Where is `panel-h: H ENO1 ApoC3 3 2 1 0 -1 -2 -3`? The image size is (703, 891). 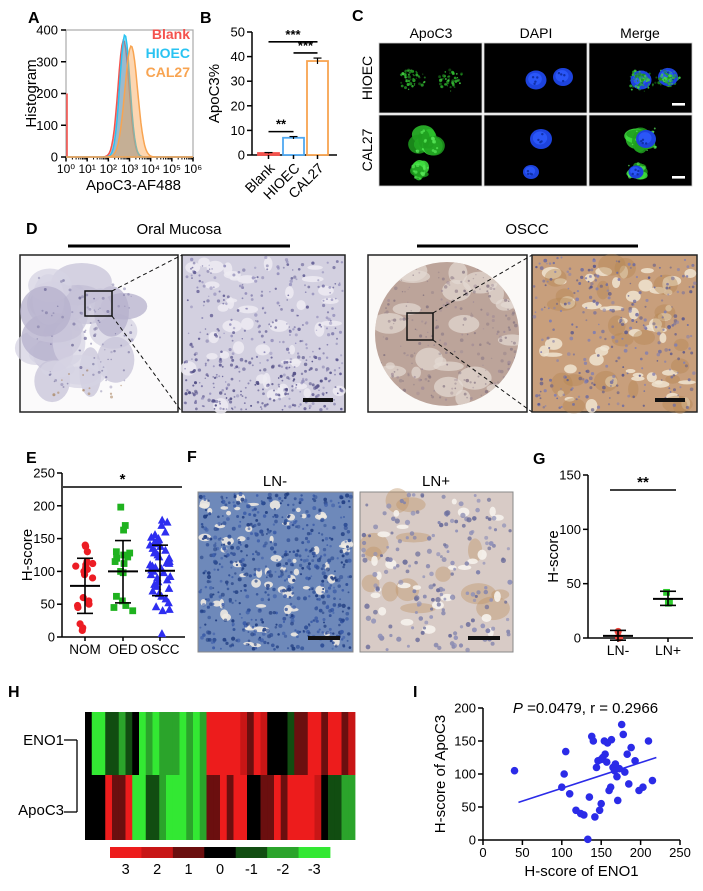
panel-h: H ENO1 ApoC3 3 2 1 0 -1 -2 -3 is located at coordinates (180, 785).